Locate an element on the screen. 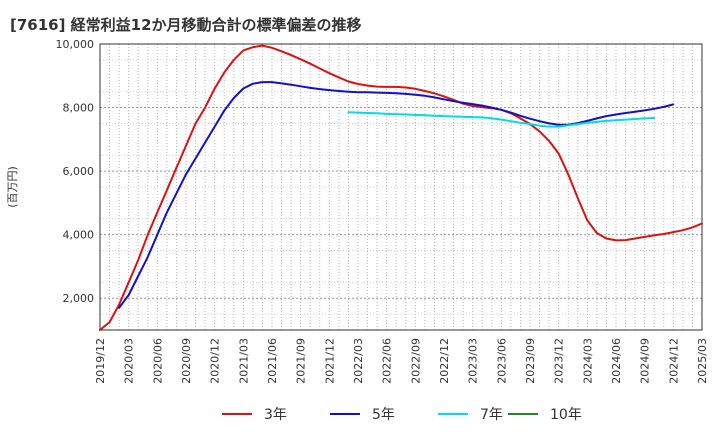  x-tick-label: 2021/06 is located at coordinates (272, 361).